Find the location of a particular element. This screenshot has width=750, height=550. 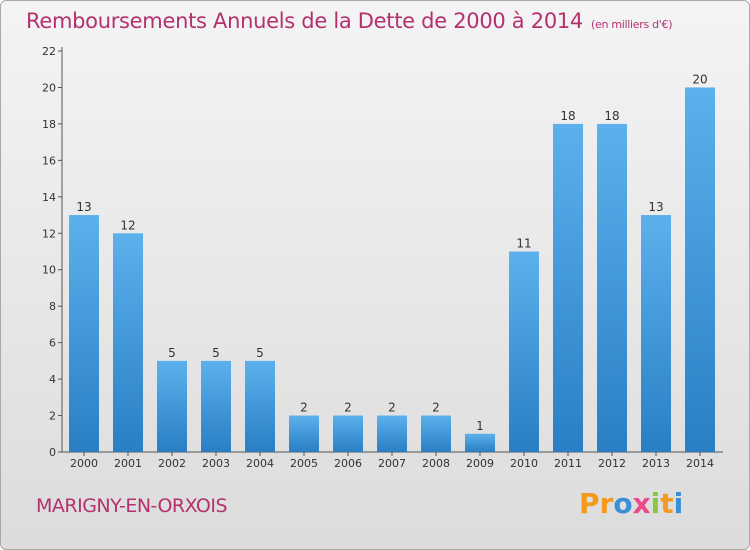

x-tick-label: 2007 is located at coordinates (392, 463).